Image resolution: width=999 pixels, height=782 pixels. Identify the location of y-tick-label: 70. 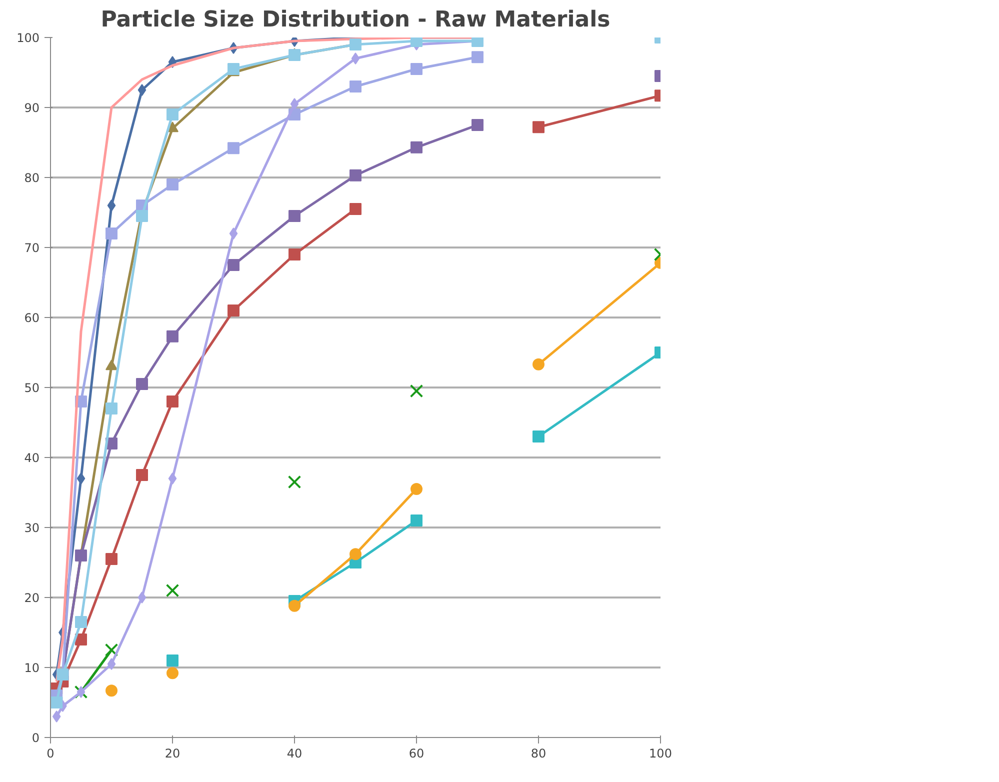
(32, 248).